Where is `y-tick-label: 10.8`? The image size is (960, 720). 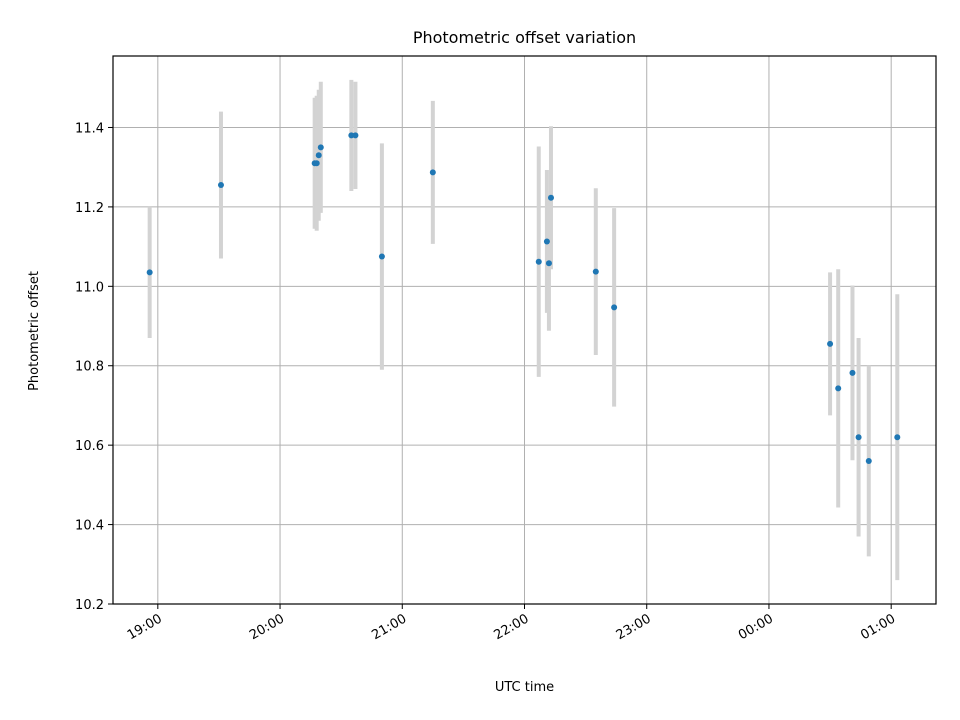
y-tick-label: 10.8 is located at coordinates (89, 367).